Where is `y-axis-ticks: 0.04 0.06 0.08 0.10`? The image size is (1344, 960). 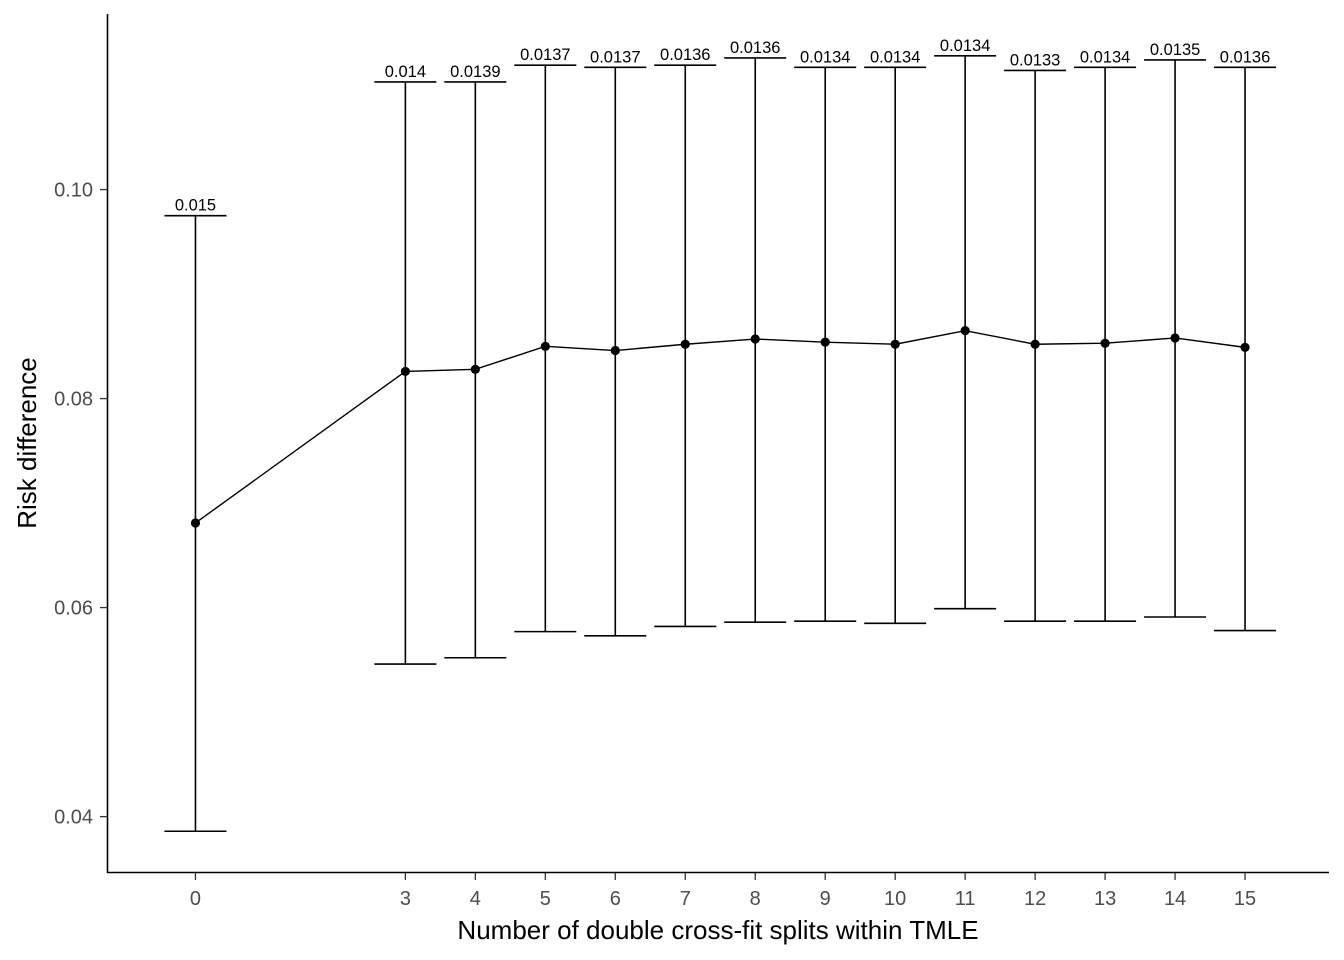 y-axis-ticks: 0.04 0.06 0.08 0.10 is located at coordinates (80, 504).